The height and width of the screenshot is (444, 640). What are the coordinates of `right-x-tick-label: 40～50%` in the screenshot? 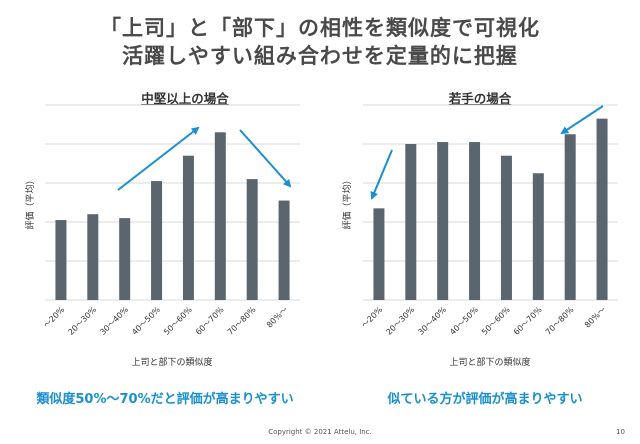 It's located at (464, 321).